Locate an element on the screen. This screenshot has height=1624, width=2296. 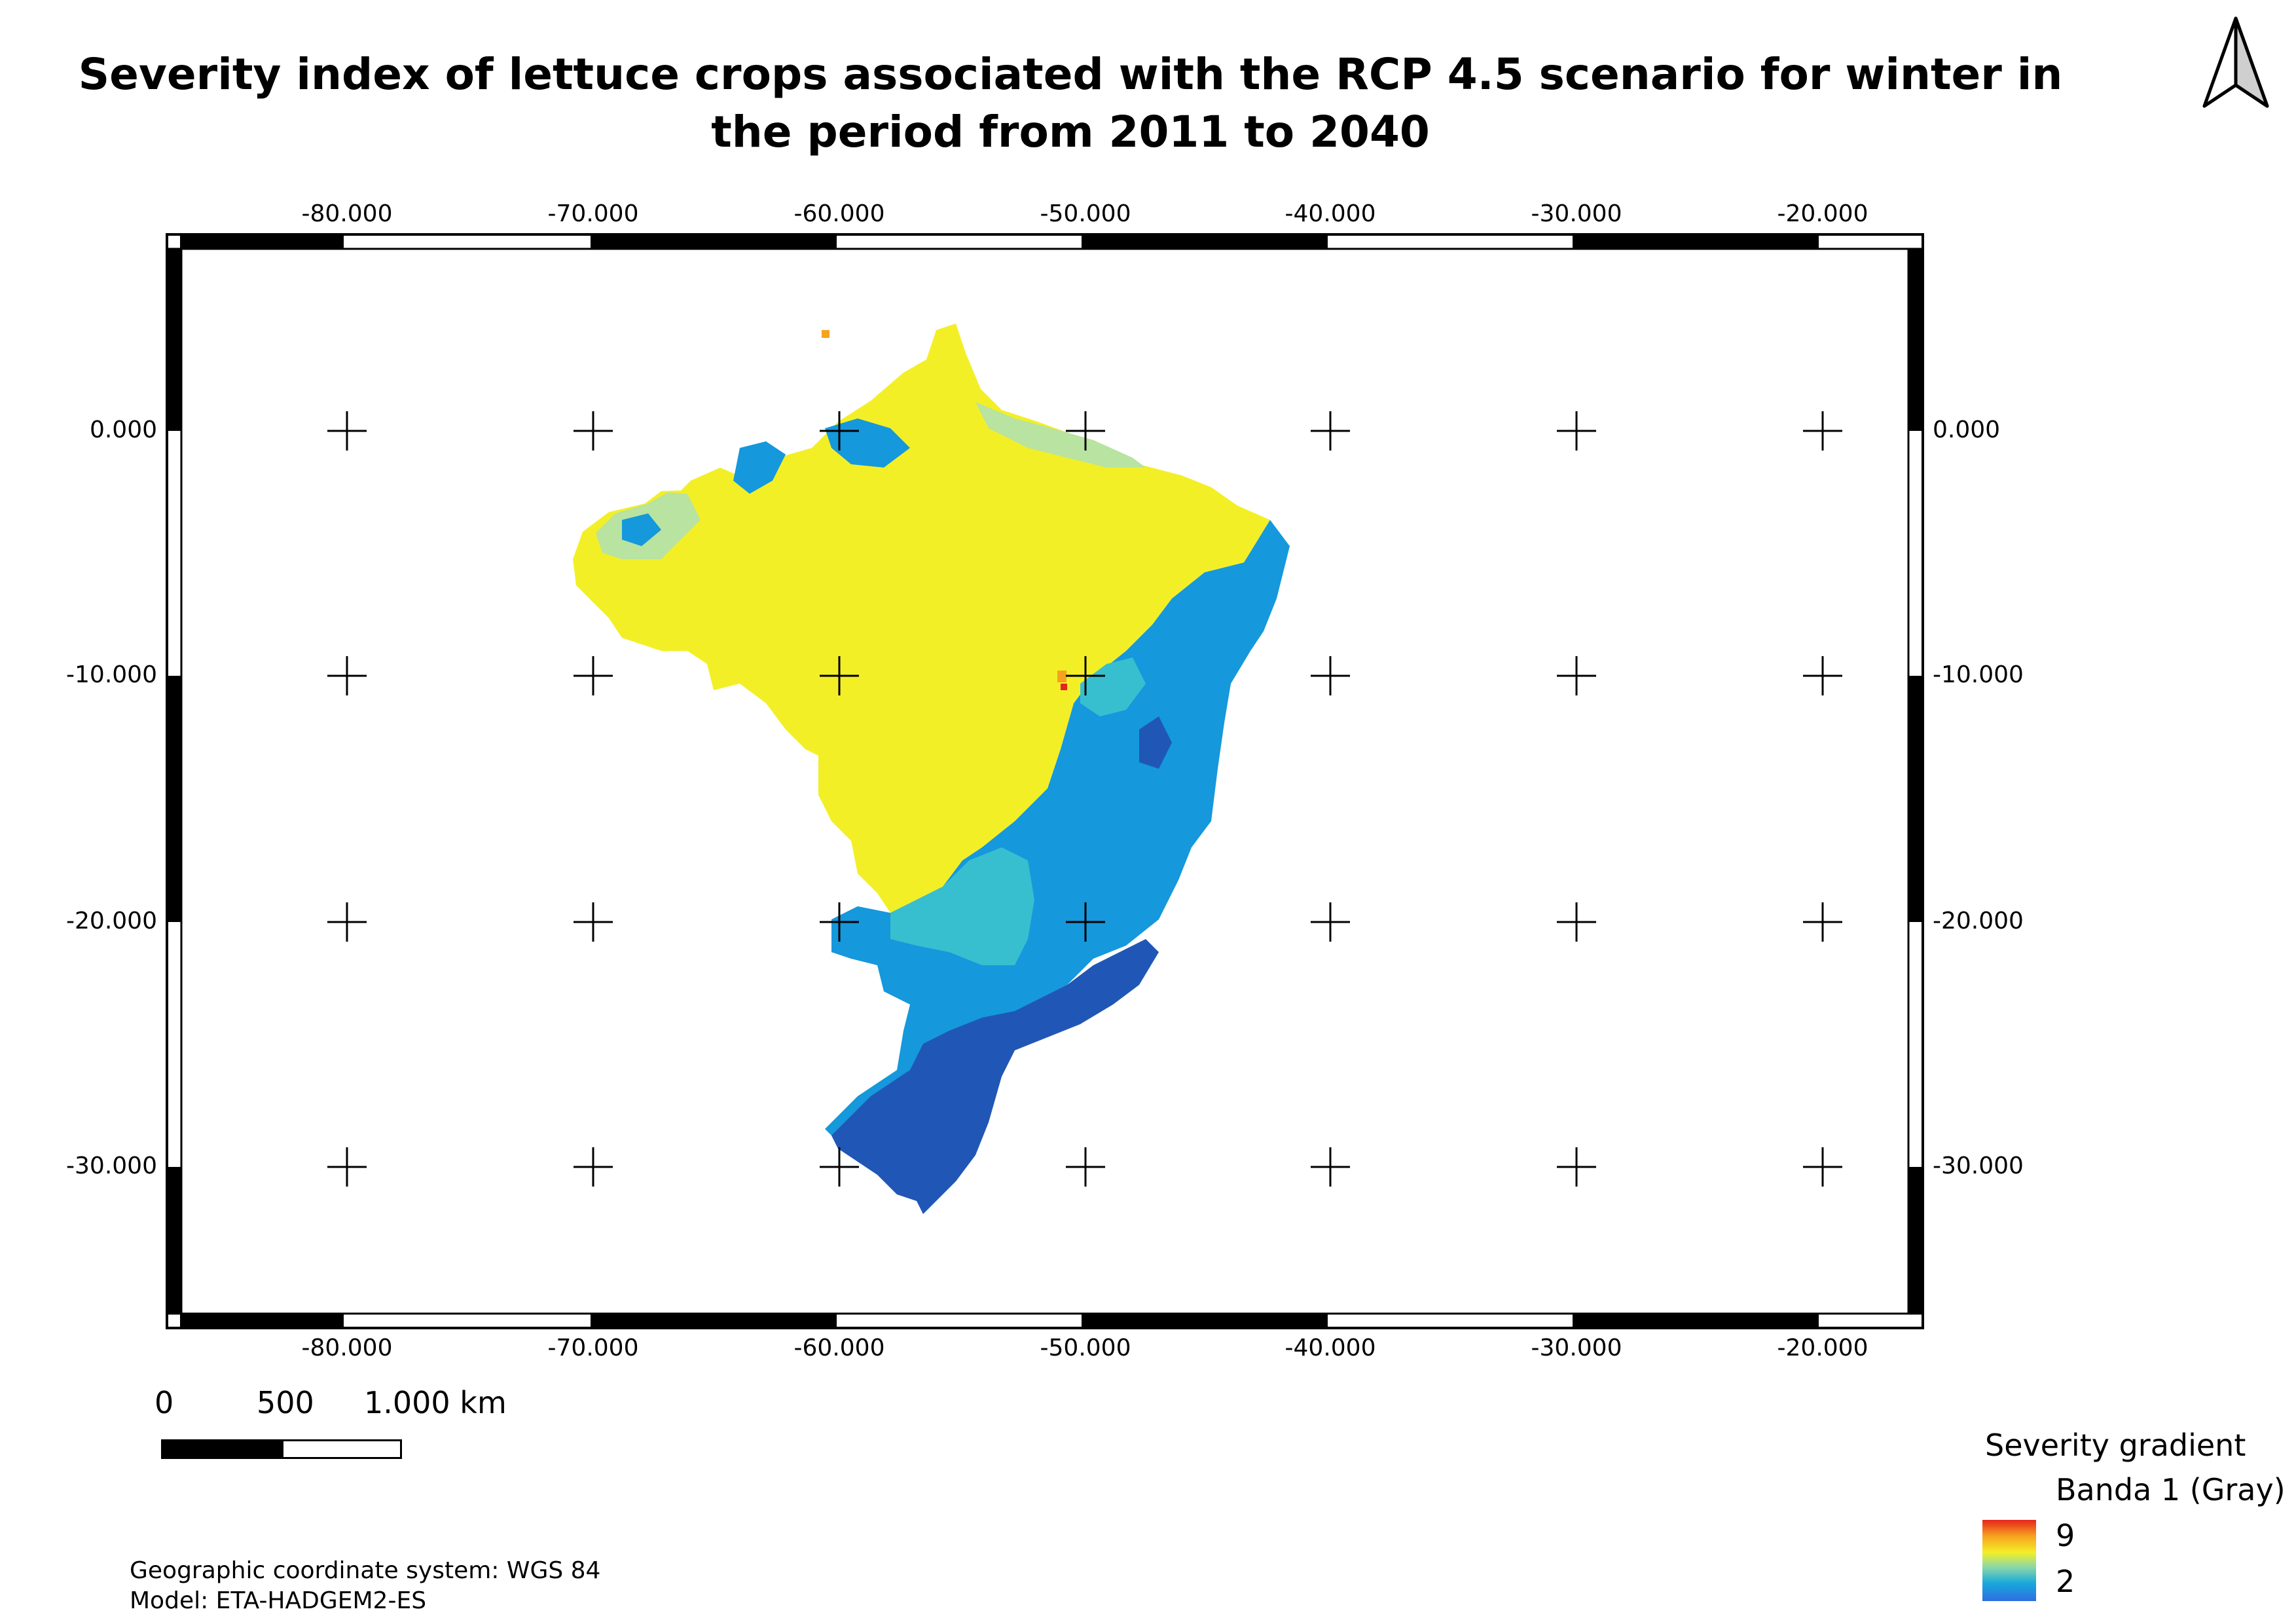
legend-max: 9 is located at coordinates (2065, 1535).